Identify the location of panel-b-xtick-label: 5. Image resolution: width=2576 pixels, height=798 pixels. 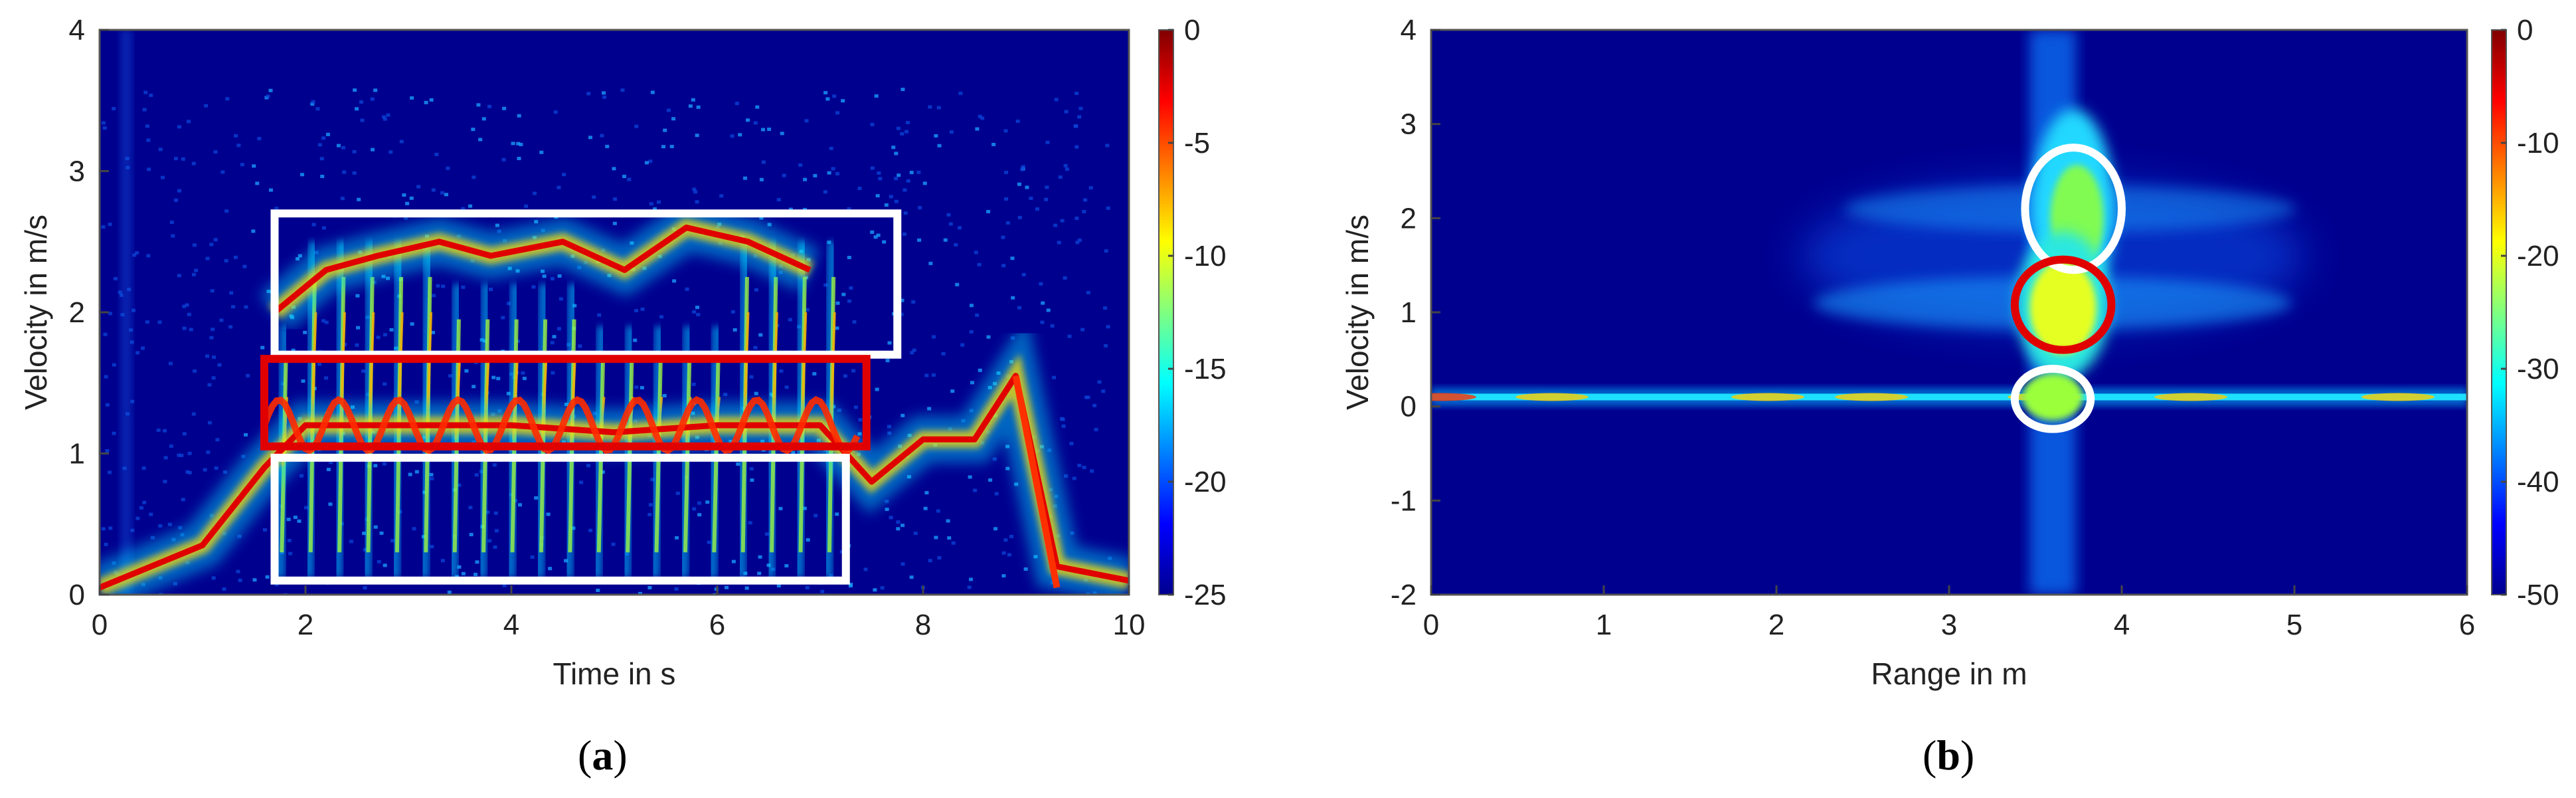
(2294, 625).